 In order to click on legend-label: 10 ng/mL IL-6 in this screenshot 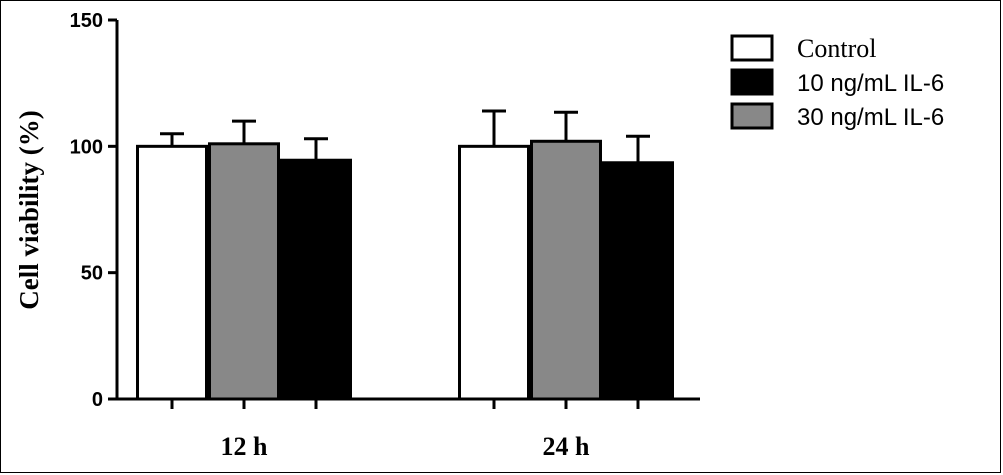, I will do `click(870, 83)`.